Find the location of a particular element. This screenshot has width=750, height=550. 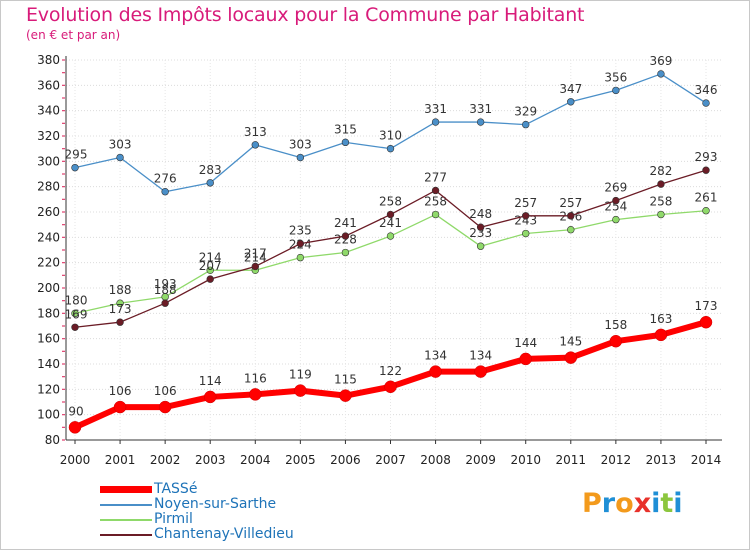

logo-letter: i is located at coordinates (678, 503).